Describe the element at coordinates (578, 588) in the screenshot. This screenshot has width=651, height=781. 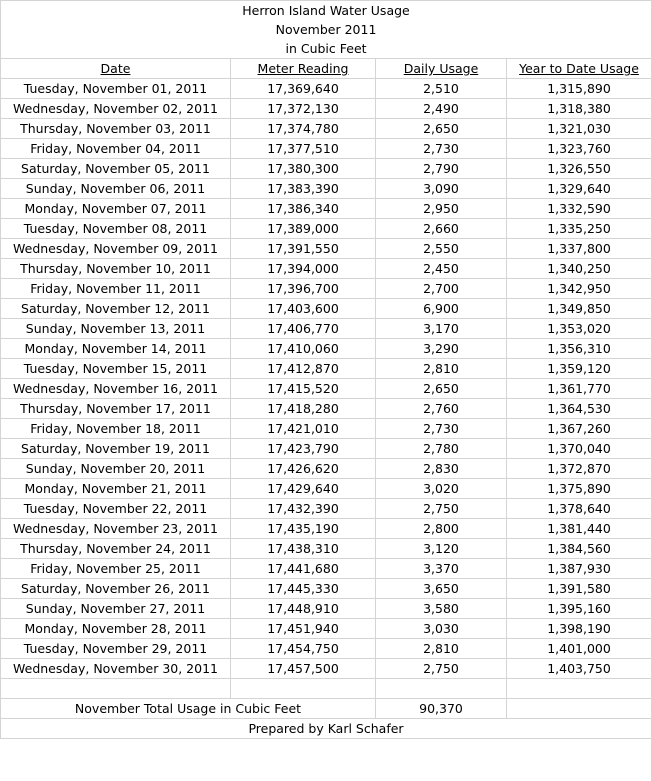
I see `cell-ytd-usage: 1,391,580` at that location.